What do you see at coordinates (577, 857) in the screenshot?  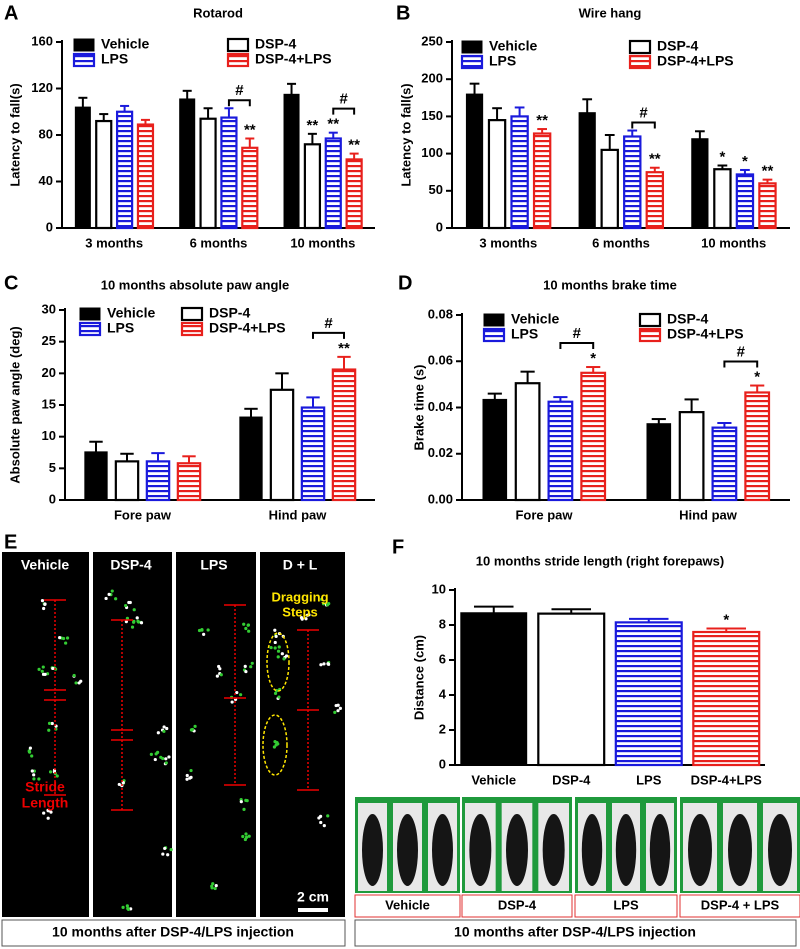 I see `photos: Vehicle DSP-4 LPS DSP-4 + LPS` at bounding box center [577, 857].